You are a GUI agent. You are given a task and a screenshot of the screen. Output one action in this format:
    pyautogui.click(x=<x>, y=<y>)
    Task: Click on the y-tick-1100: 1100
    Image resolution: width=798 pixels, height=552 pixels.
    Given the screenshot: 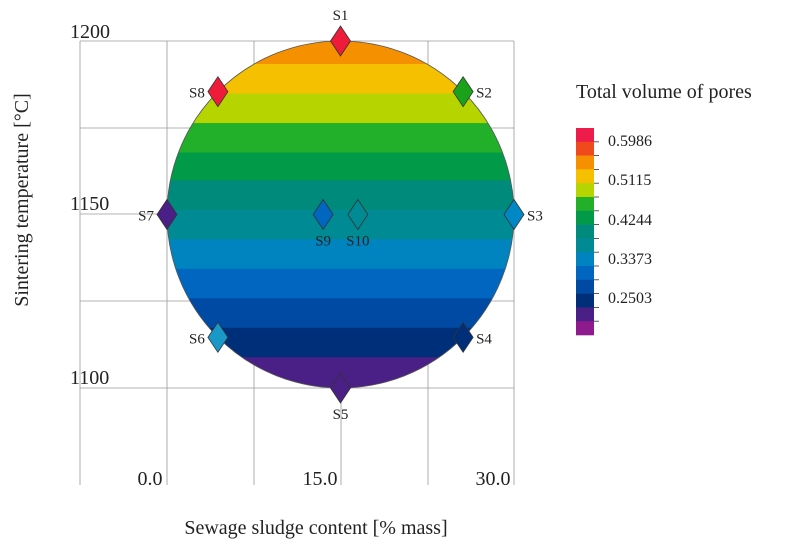 What is the action you would take?
    pyautogui.click(x=89, y=378)
    